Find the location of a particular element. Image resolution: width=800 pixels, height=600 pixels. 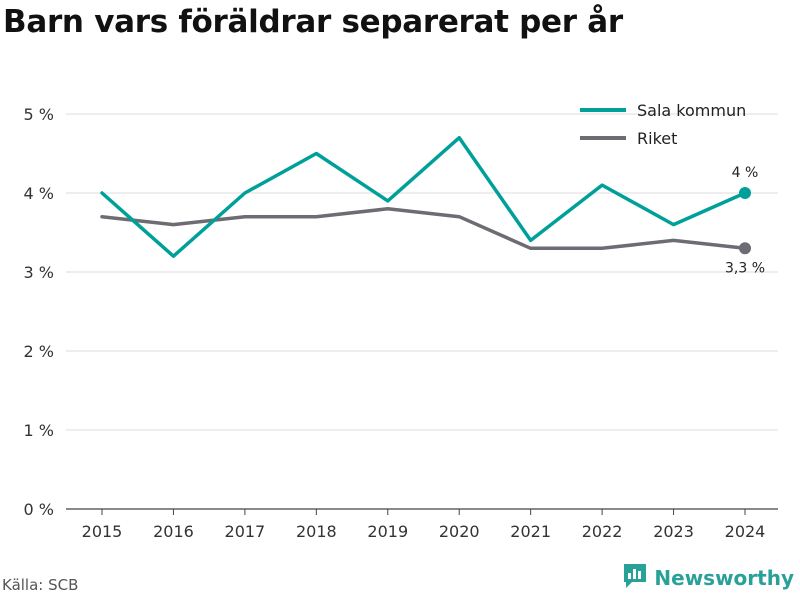

newsworthy-logo-icon is located at coordinates (635, 578).